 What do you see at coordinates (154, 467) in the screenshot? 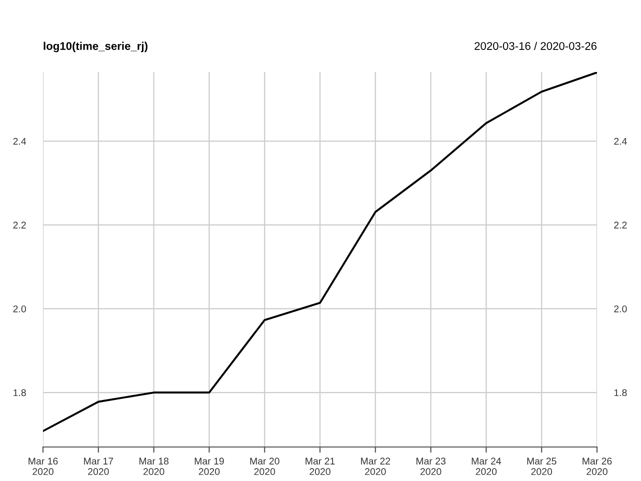
I see `x-tick-label: Mar 18 2020` at bounding box center [154, 467].